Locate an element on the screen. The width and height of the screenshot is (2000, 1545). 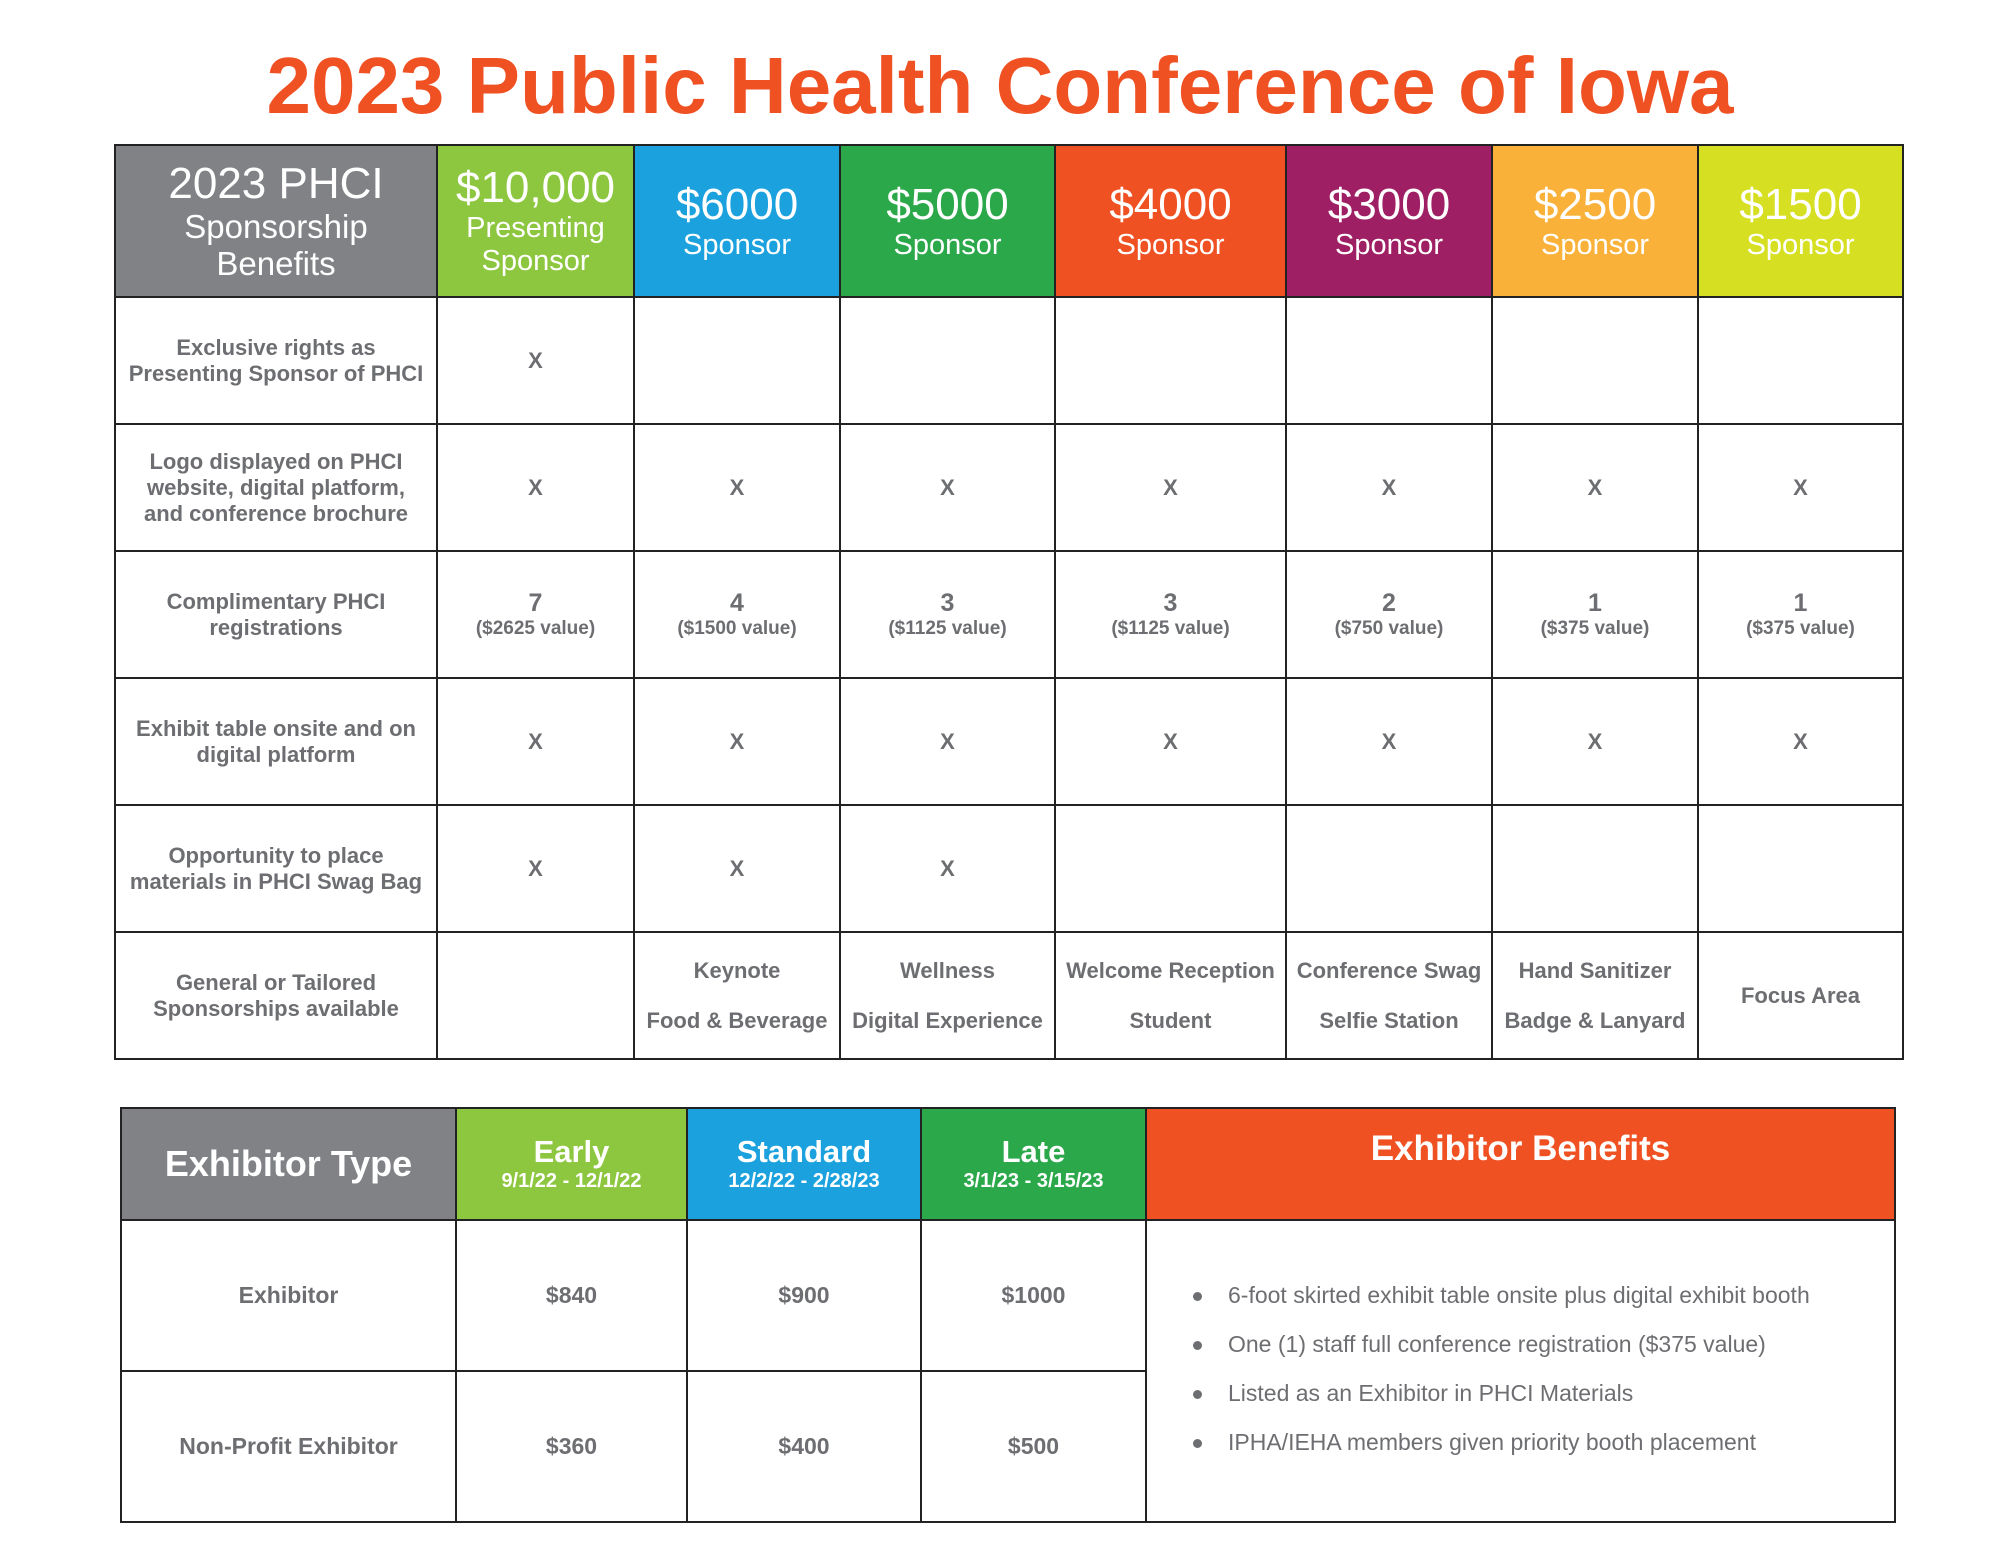
registration-cell: 7 ($2625 value) is located at coordinates (535, 614).